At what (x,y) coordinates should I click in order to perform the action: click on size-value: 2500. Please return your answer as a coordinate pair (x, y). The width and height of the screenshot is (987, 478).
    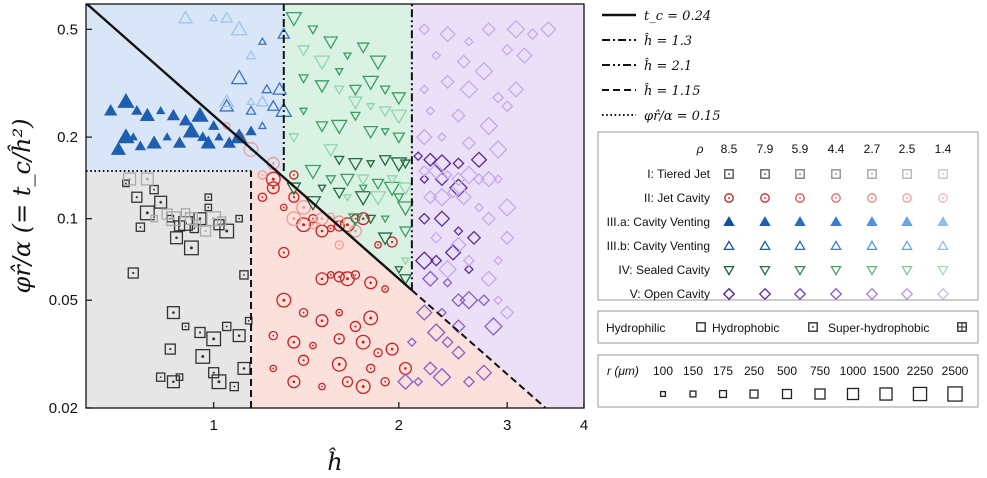
    Looking at the image, I should click on (955, 371).